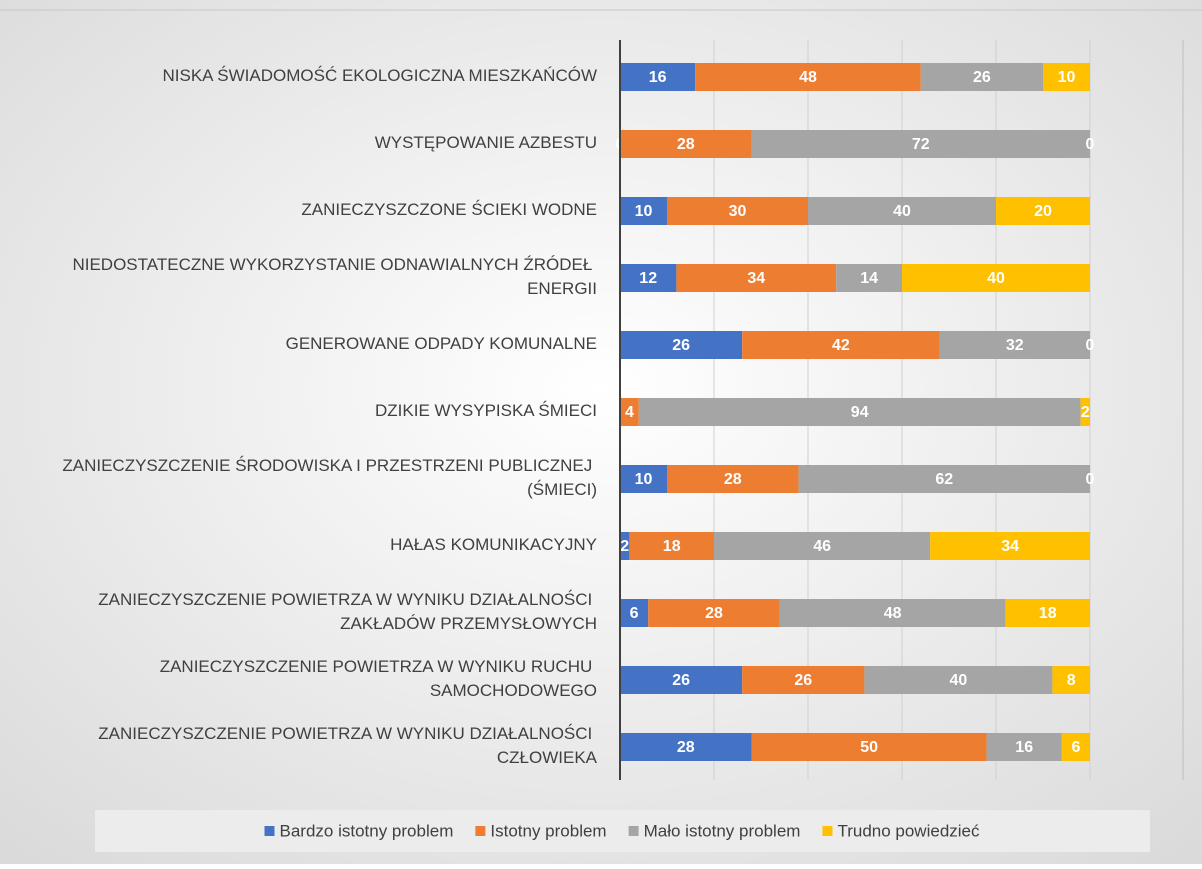 This screenshot has width=1202, height=869. I want to click on value-label: 30, so click(738, 211).